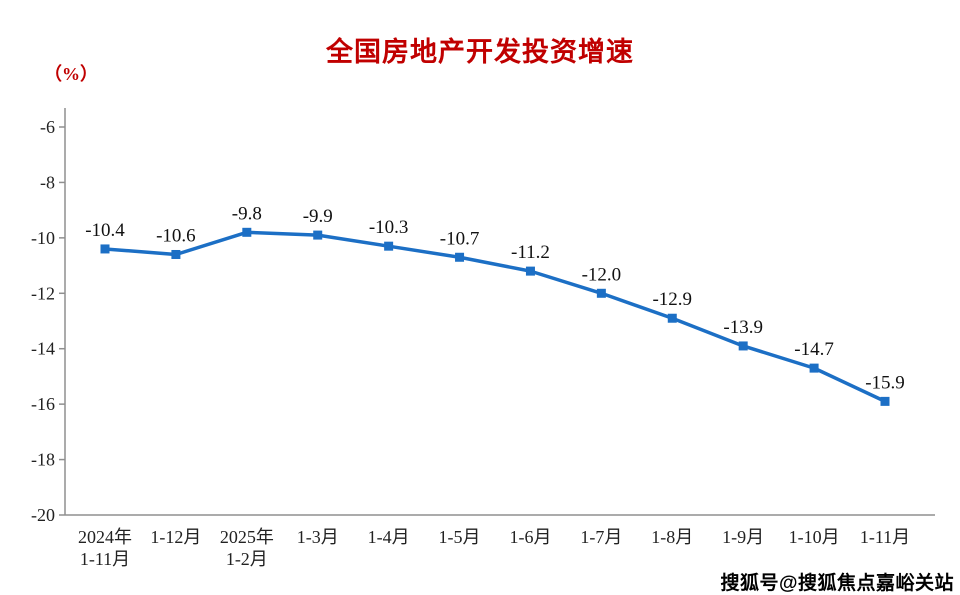 Image resolution: width=960 pixels, height=595 pixels. Describe the element at coordinates (885, 537) in the screenshot. I see `x-tick-label: 1-11月` at that location.